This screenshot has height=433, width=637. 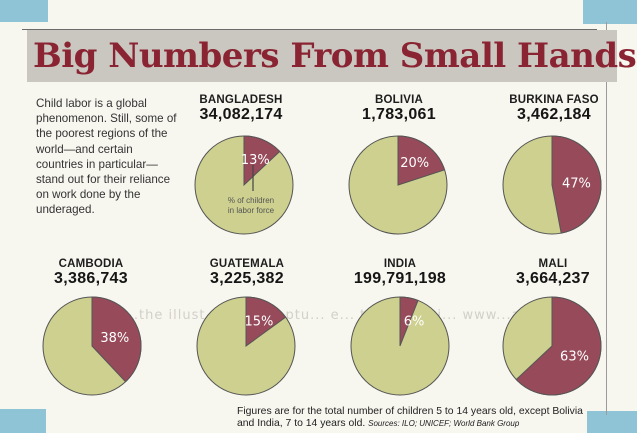 I want to click on pct-label-guatemala: 15%, so click(x=258, y=322).